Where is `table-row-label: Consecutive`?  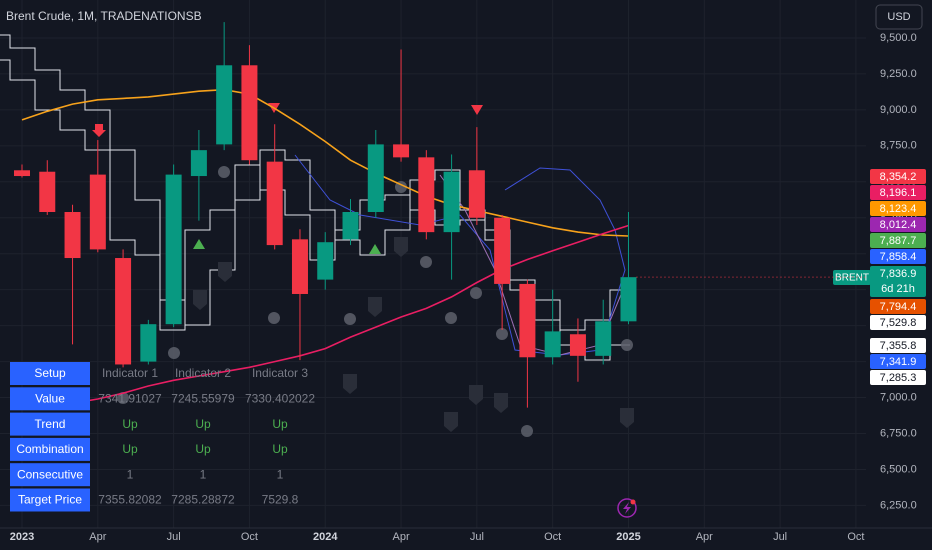 table-row-label: Consecutive is located at coordinates (50, 474).